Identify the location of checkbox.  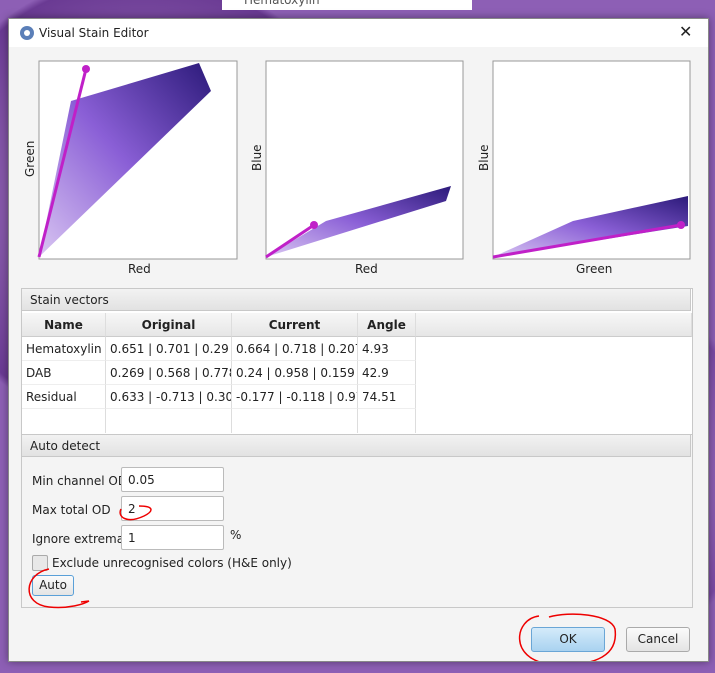
(40, 563).